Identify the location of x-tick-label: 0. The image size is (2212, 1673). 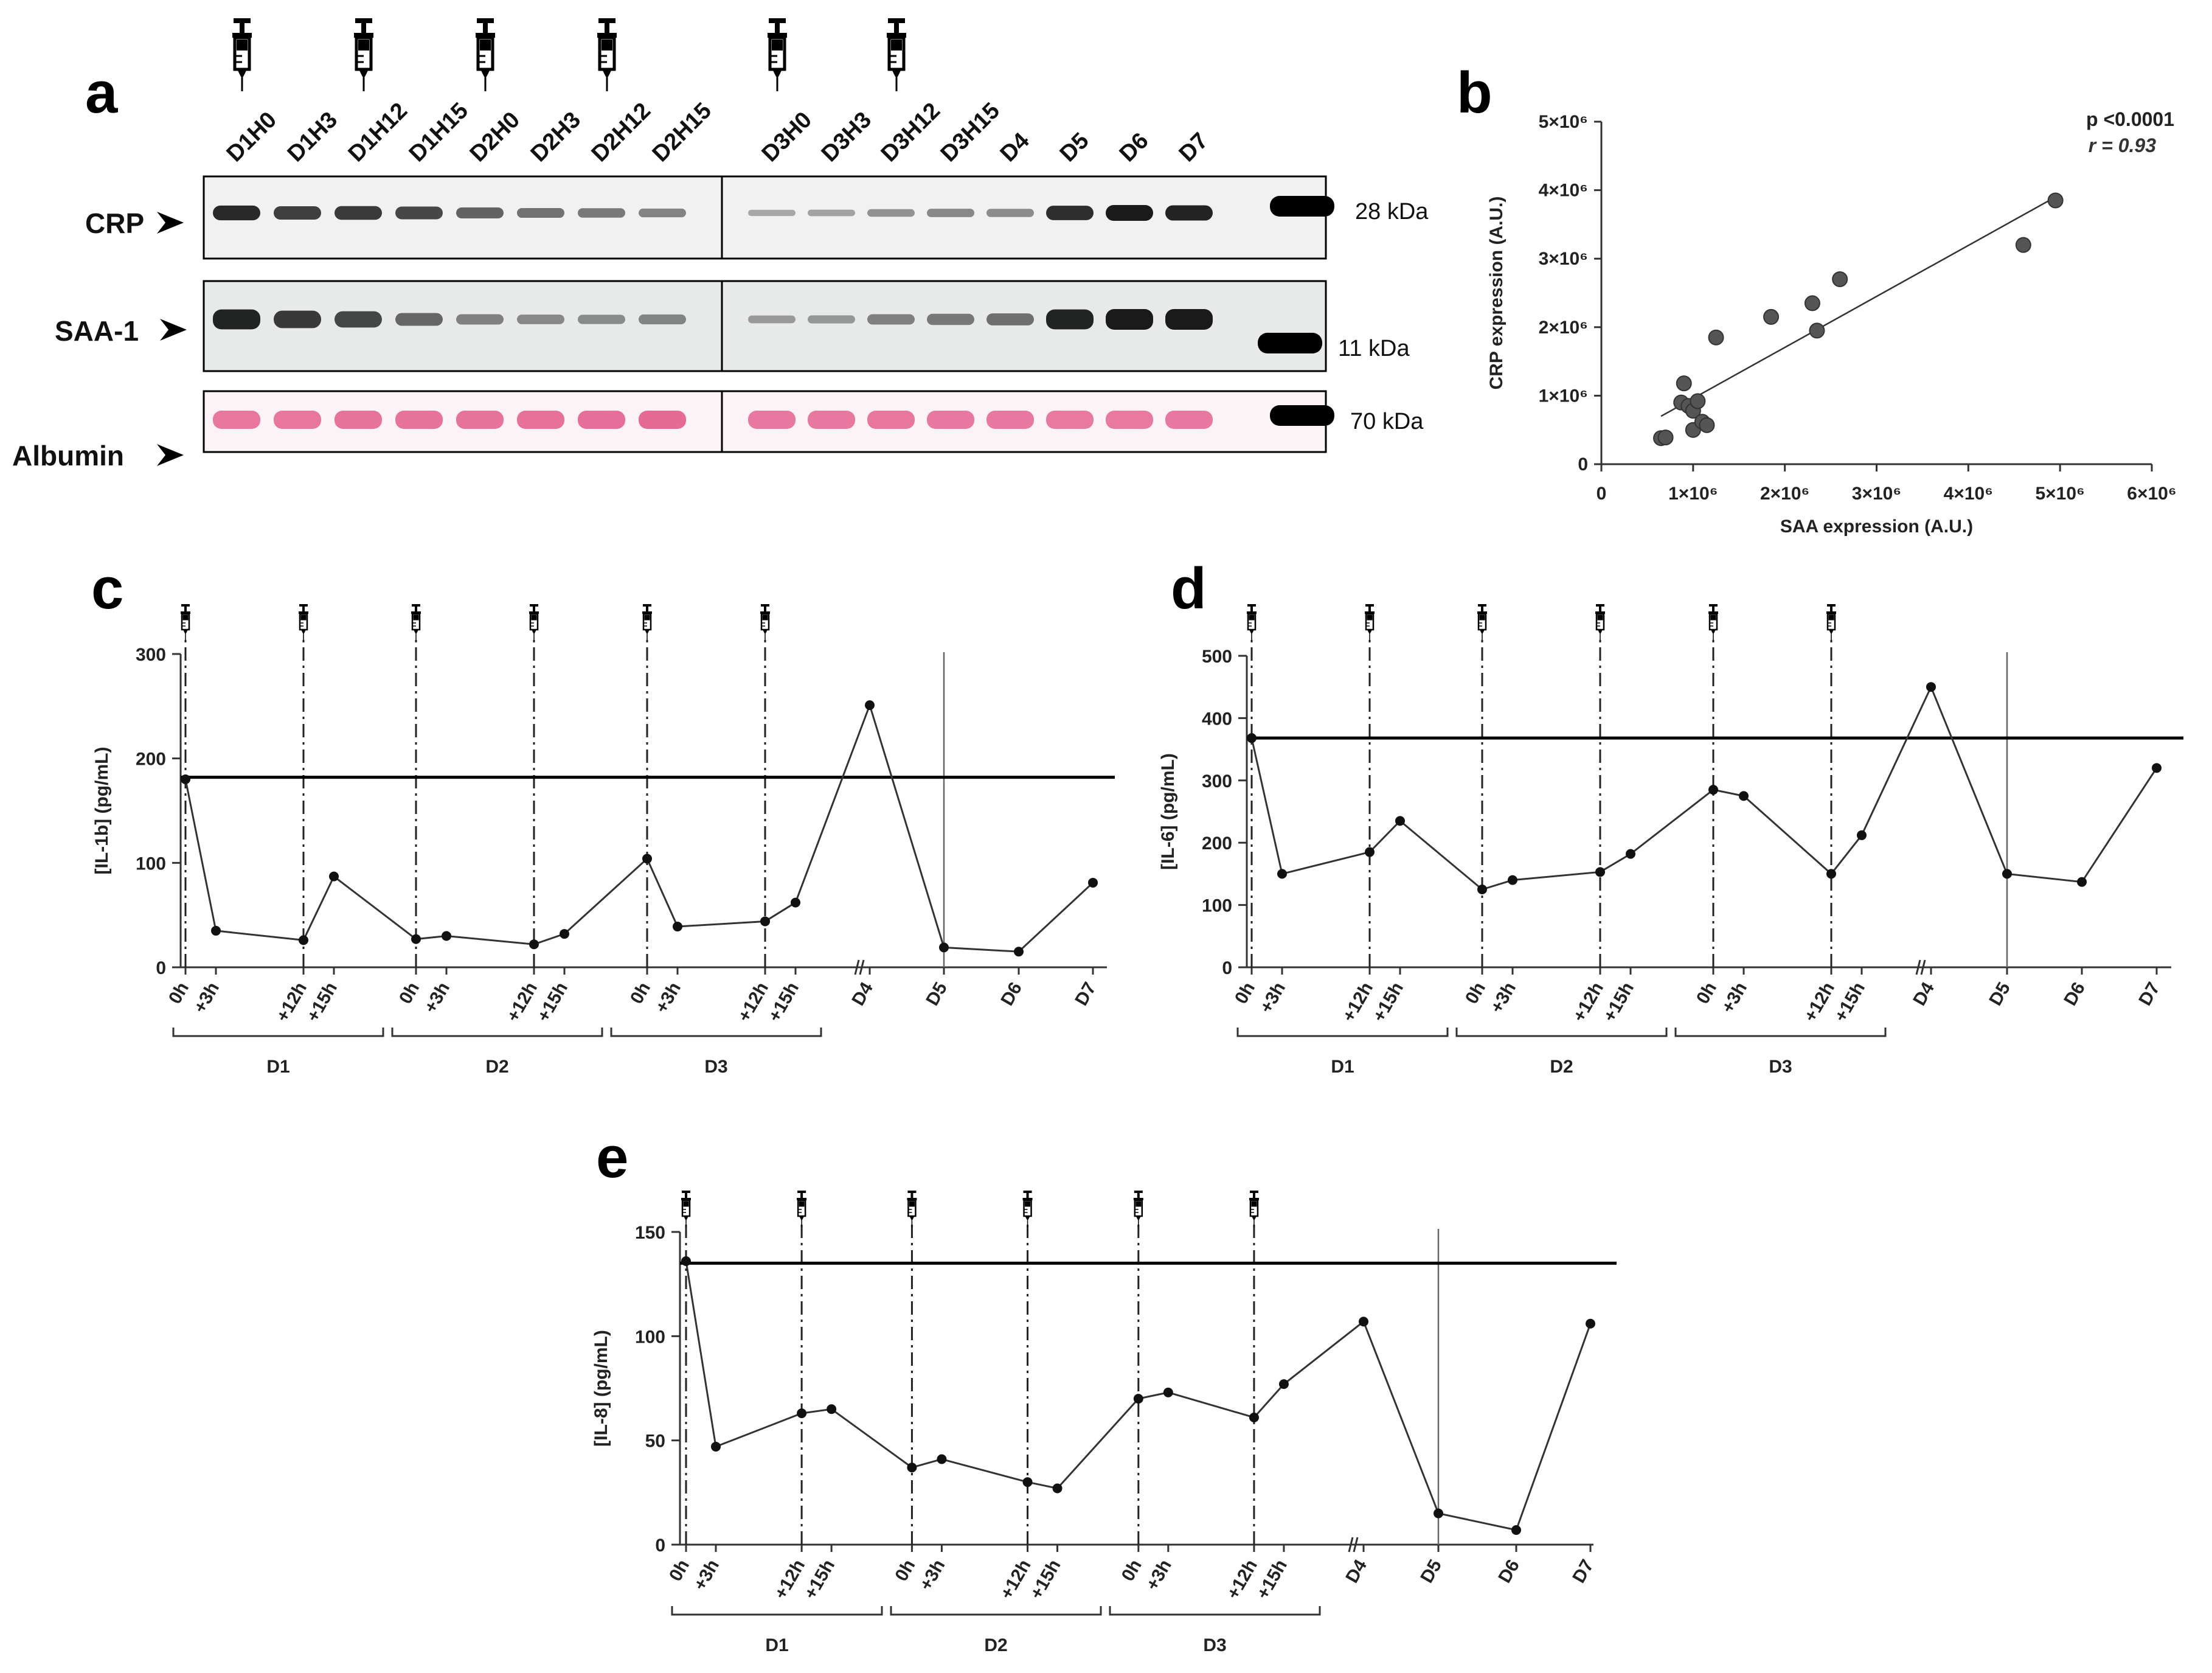
(1602, 494).